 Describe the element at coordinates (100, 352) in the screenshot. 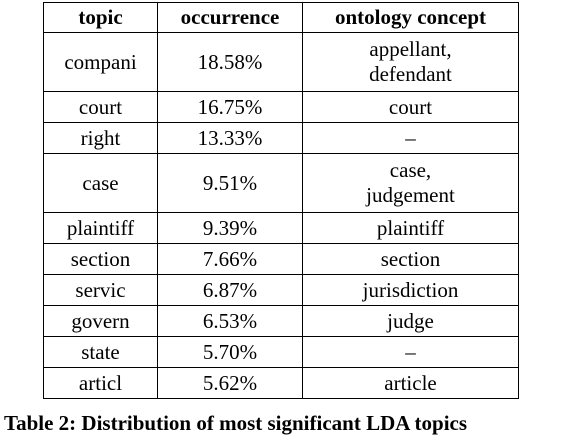

I see `cell-topic: state` at that location.